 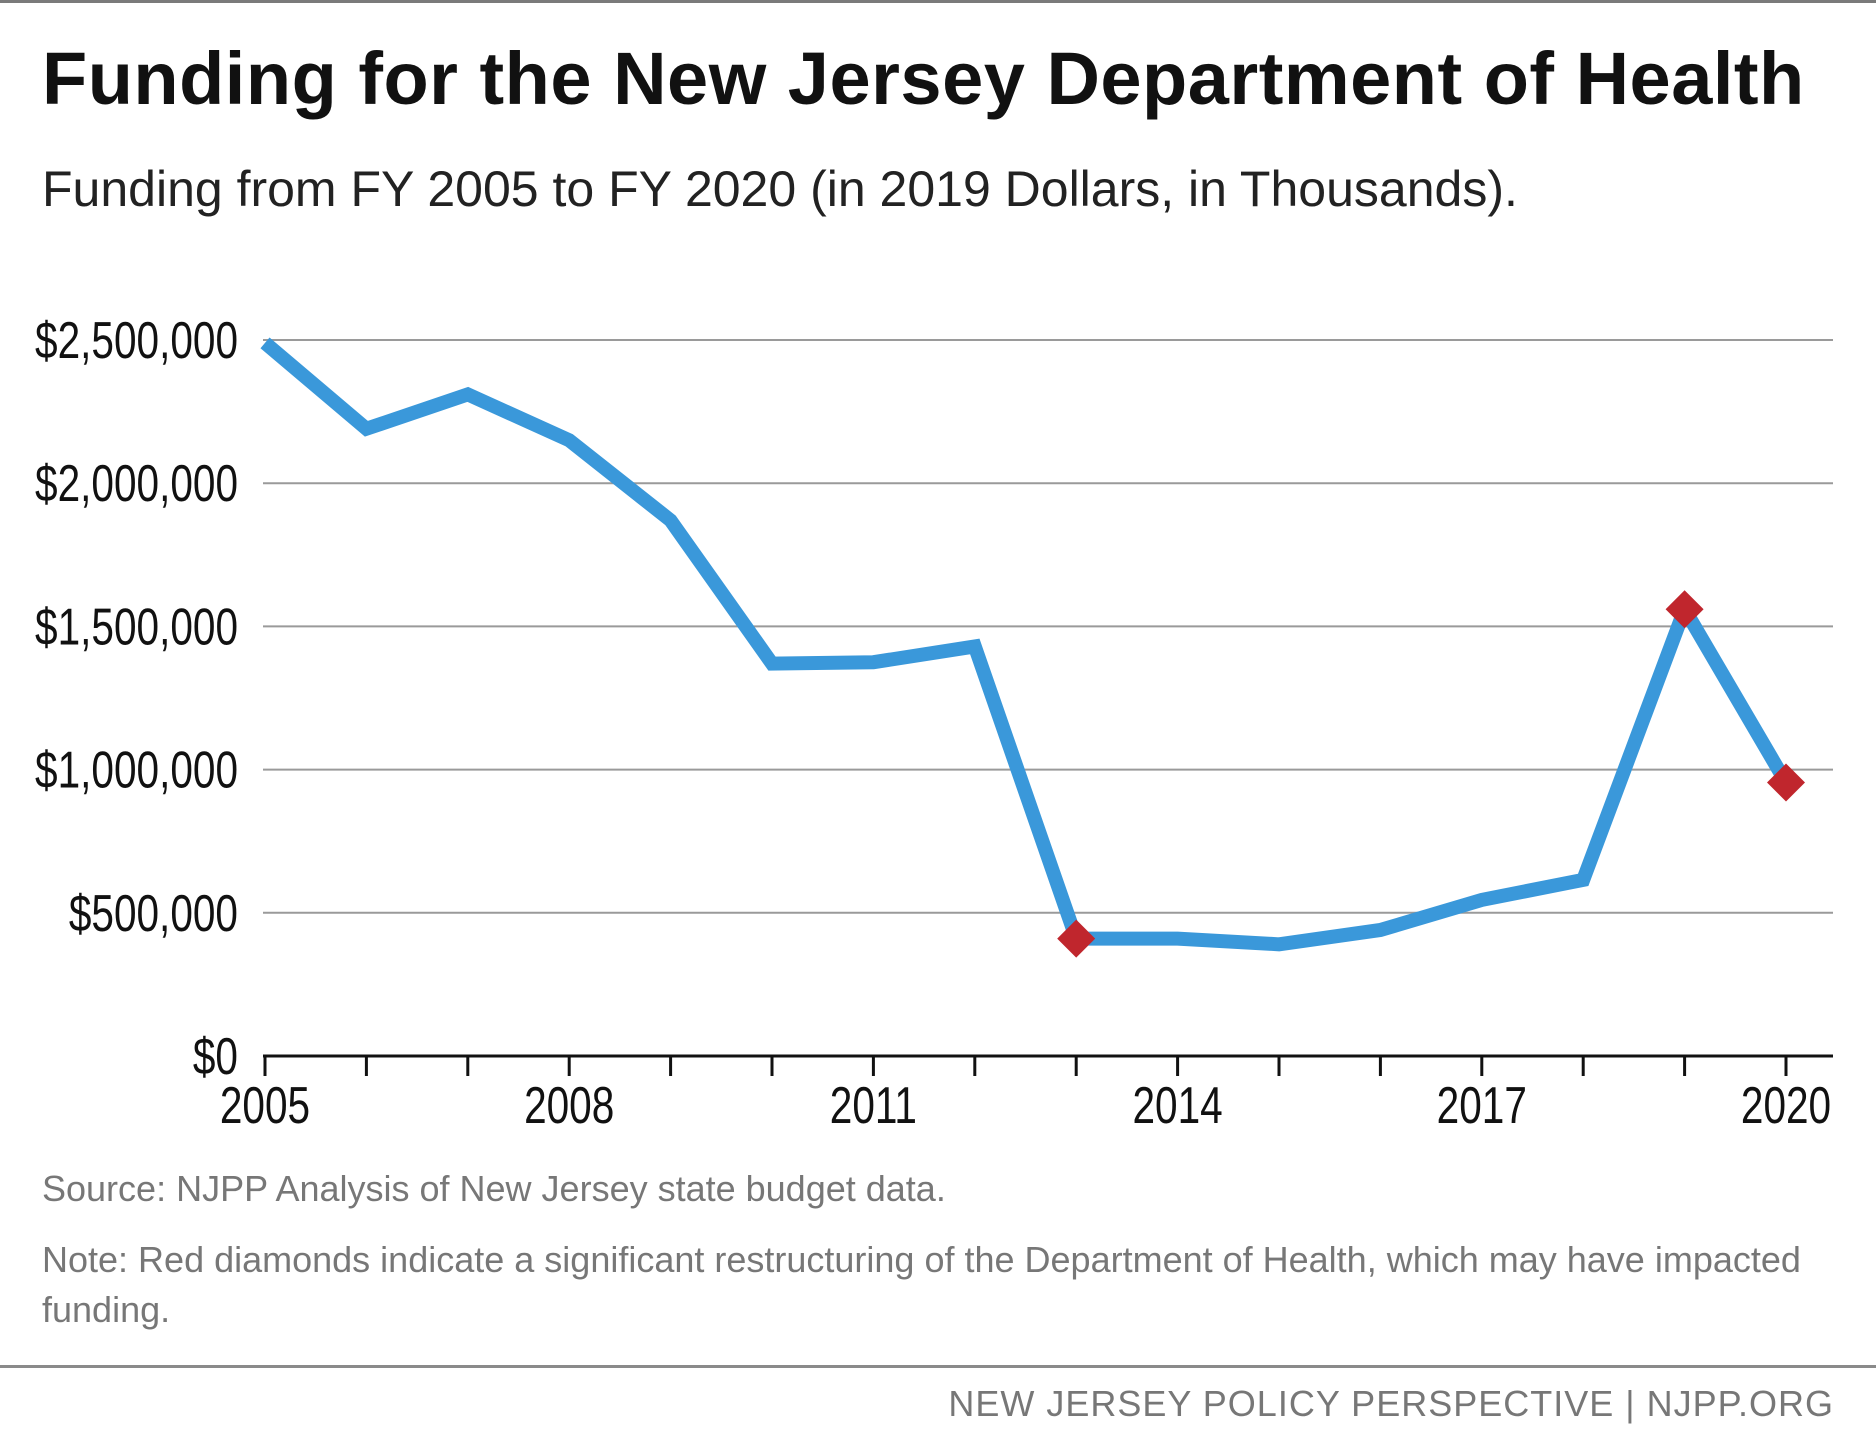 I want to click on x-tick-label: 2014, so click(x=1177, y=1105).